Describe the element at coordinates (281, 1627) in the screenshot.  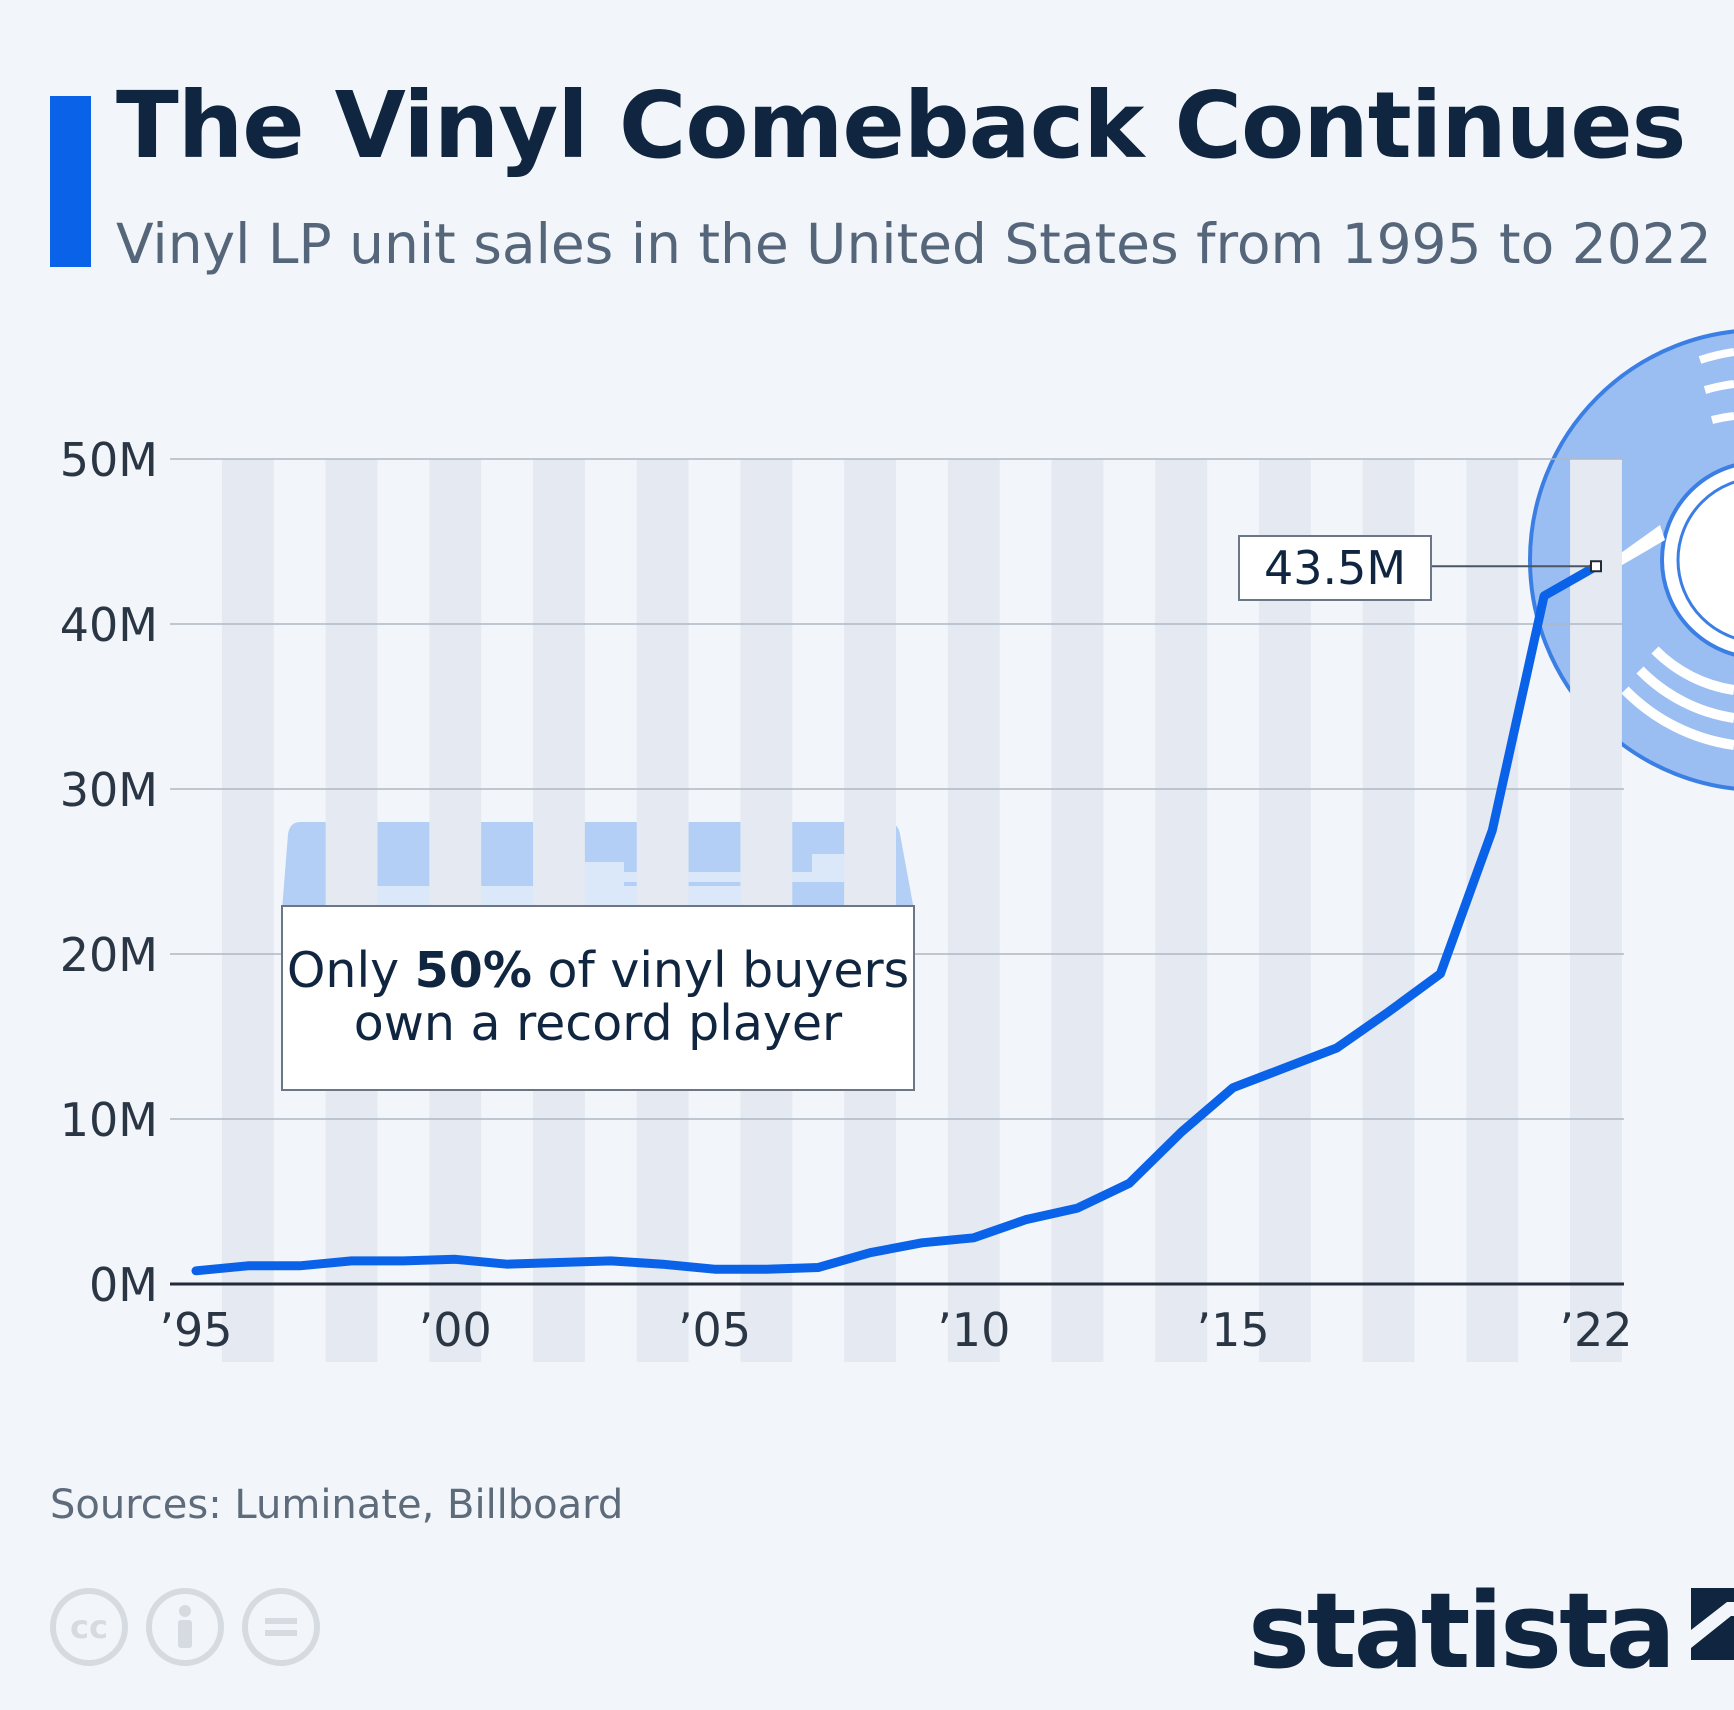
I see `no-derivatives-icon` at that location.